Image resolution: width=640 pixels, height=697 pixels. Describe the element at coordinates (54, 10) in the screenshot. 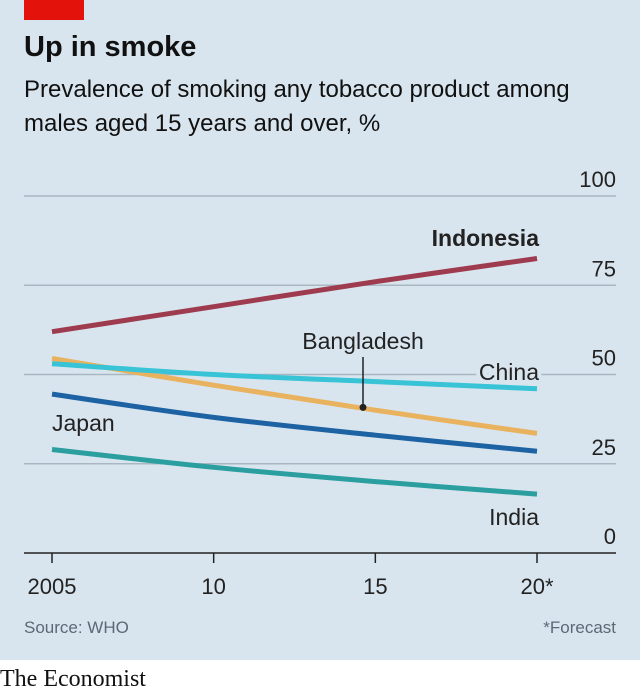

I see `brand-accent-tab` at that location.